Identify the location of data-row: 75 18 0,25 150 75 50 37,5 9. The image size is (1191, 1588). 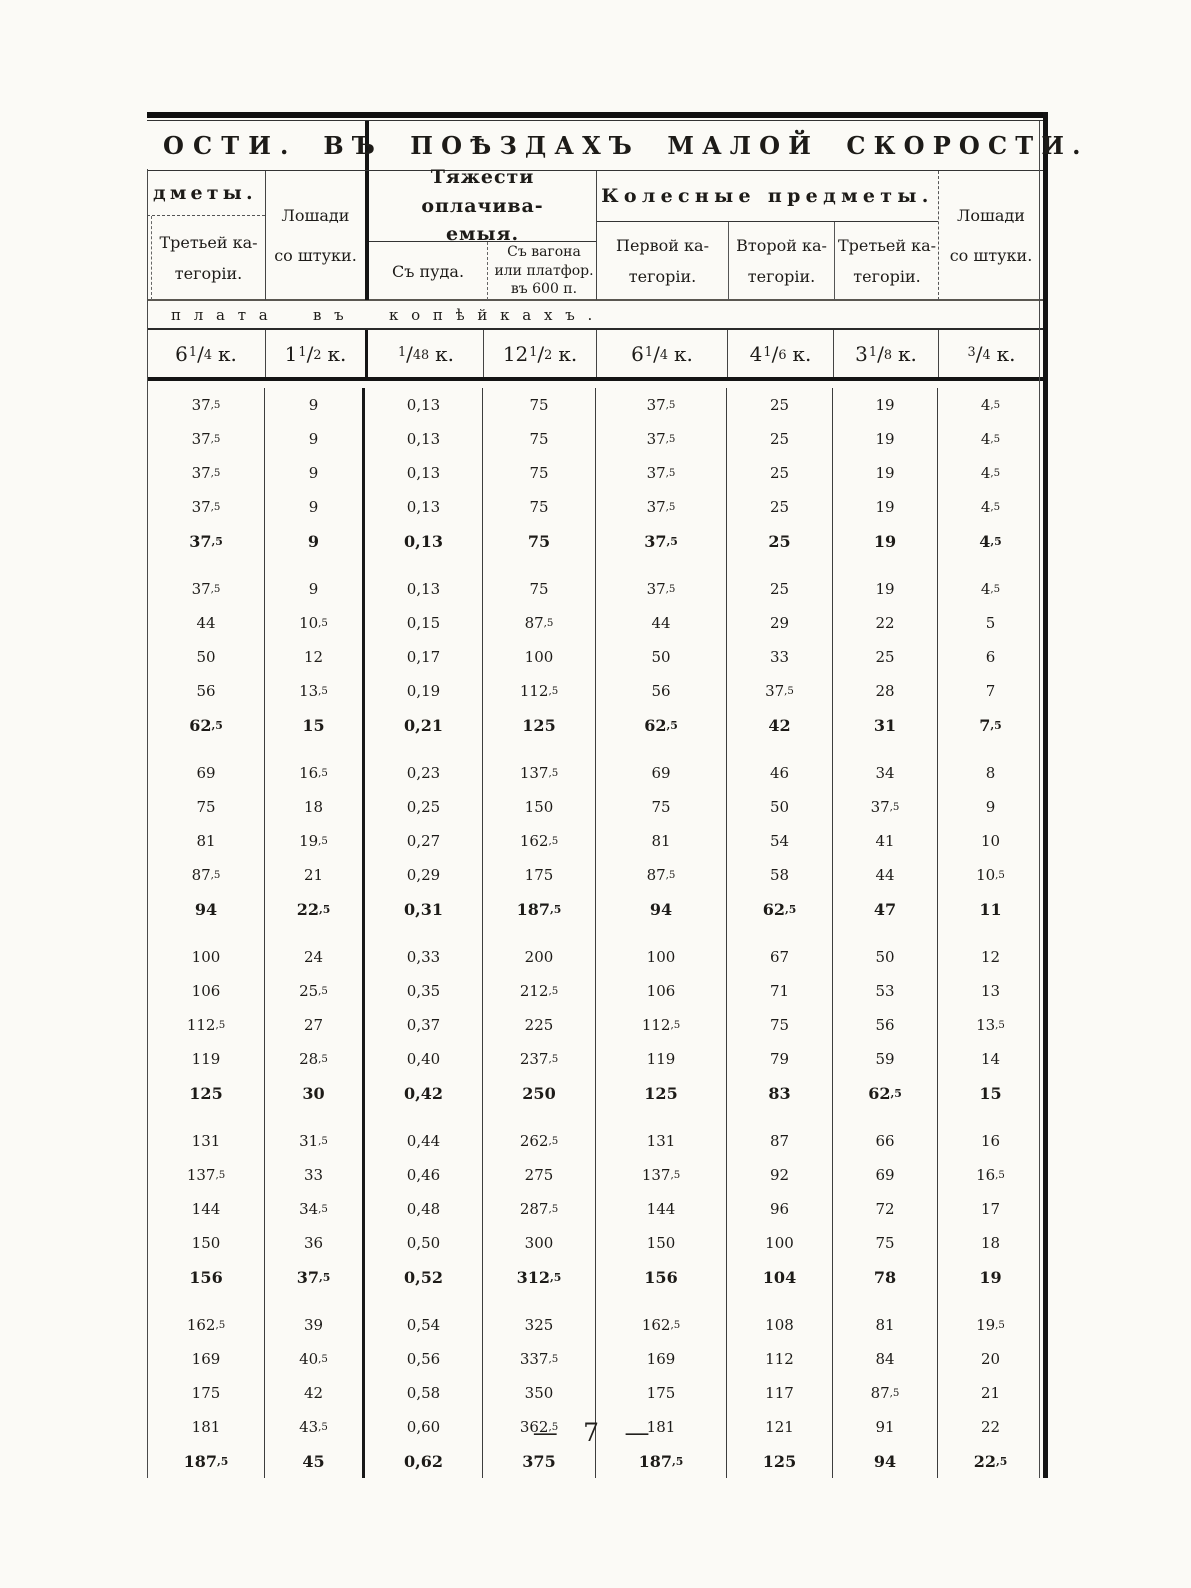
(595, 807).